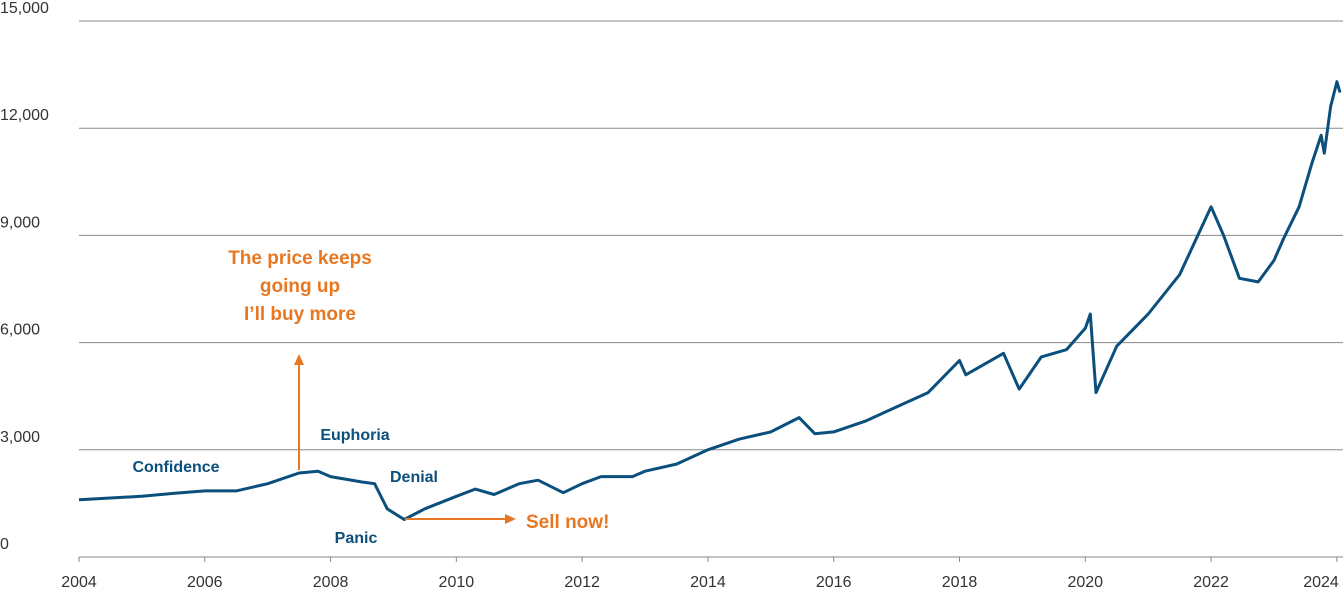 The width and height of the screenshot is (1343, 590). Describe the element at coordinates (457, 582) in the screenshot. I see `x-tick-label: 2010` at that location.